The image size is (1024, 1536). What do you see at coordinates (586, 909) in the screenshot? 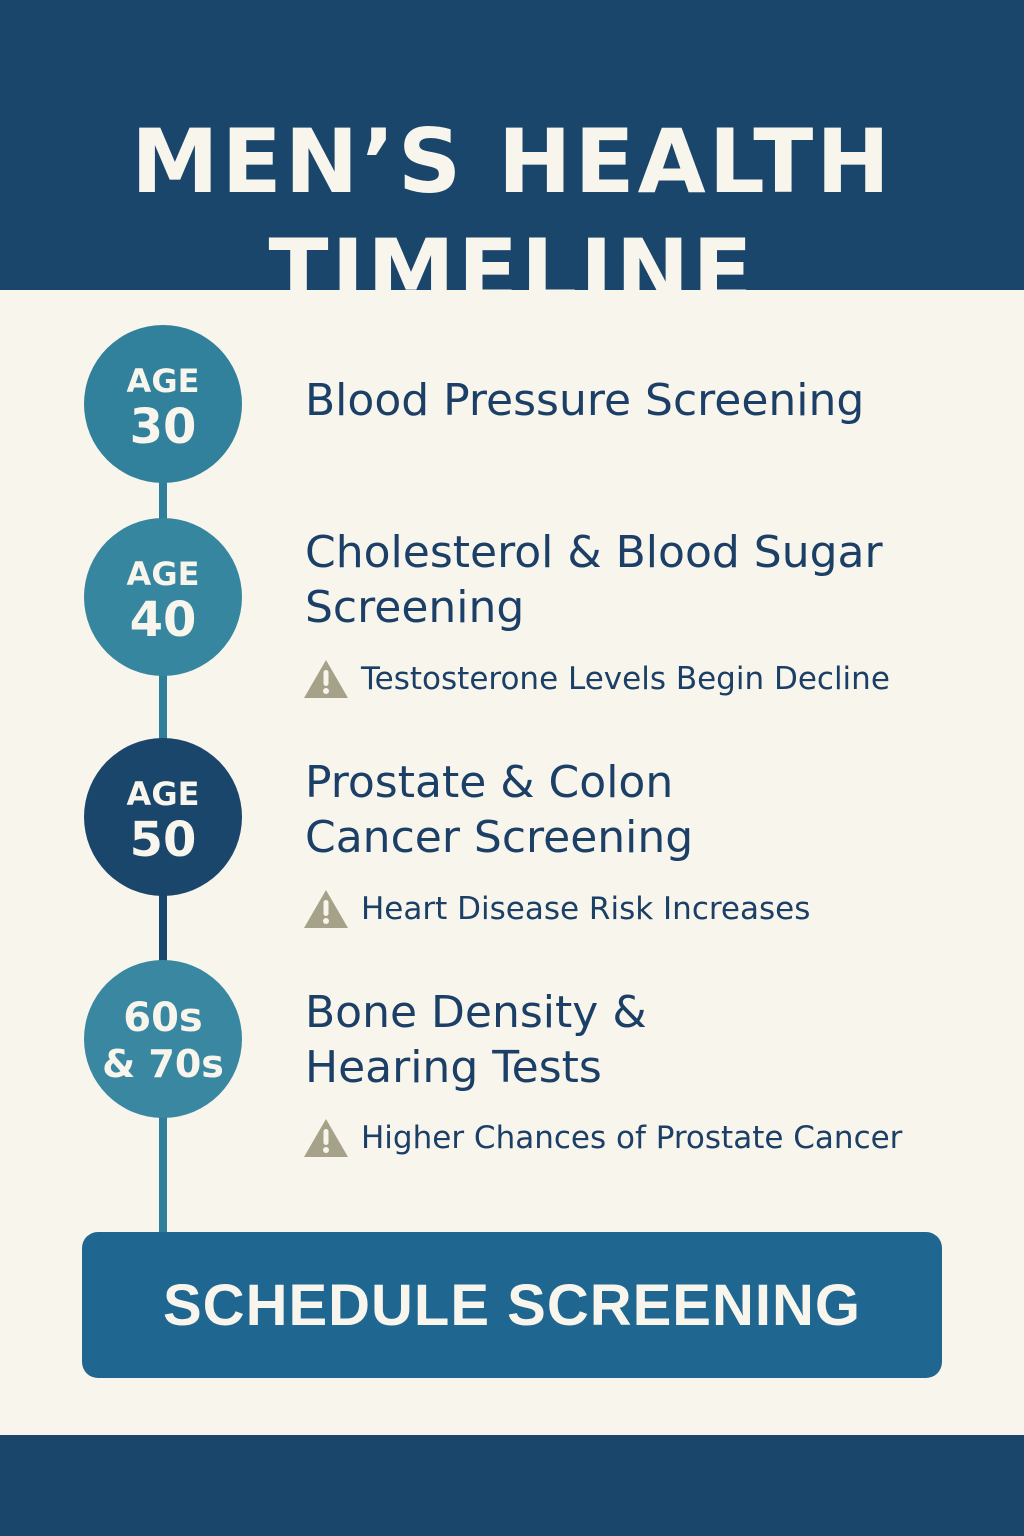
I see `risk-text: Heart Disease Risk Increases` at bounding box center [586, 909].